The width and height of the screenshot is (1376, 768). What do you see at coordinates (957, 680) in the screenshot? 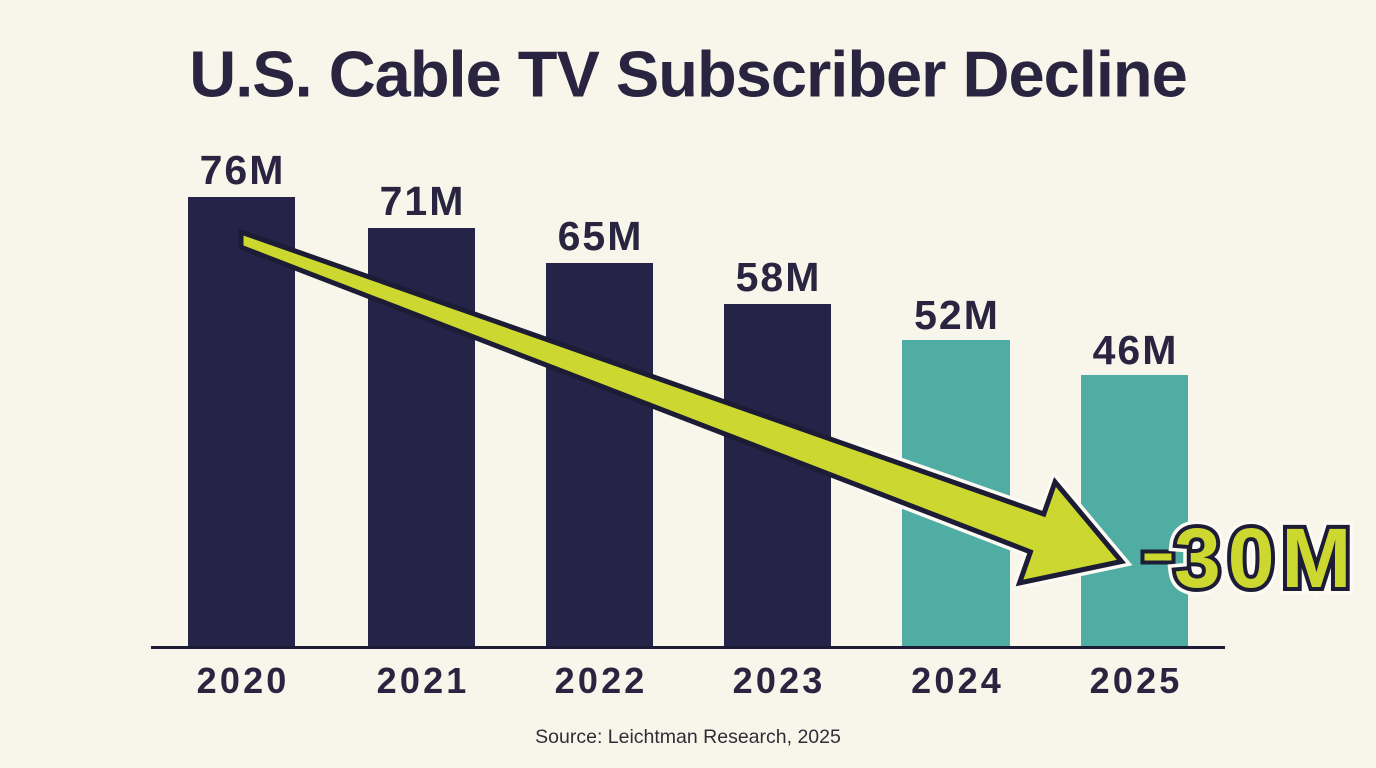
I see `svg-text: 2024` at bounding box center [957, 680].